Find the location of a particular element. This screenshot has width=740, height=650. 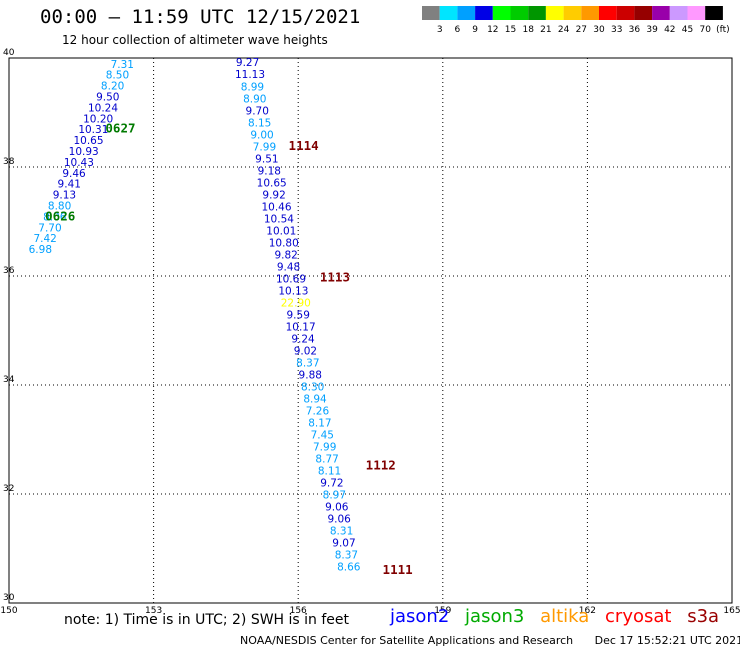

swh-value-label: 9.48 is located at coordinates (288, 268).